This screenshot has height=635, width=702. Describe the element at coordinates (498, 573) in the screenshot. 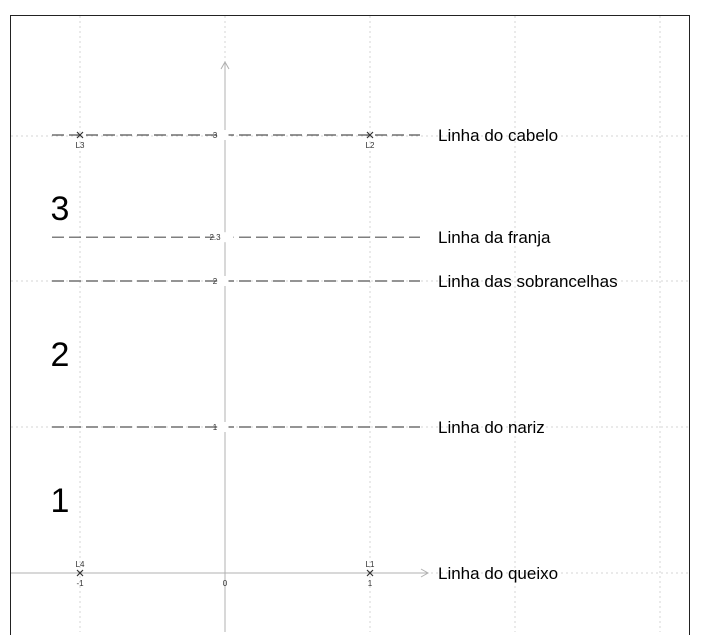

I see `guide-line-label: Linha do queixo` at that location.